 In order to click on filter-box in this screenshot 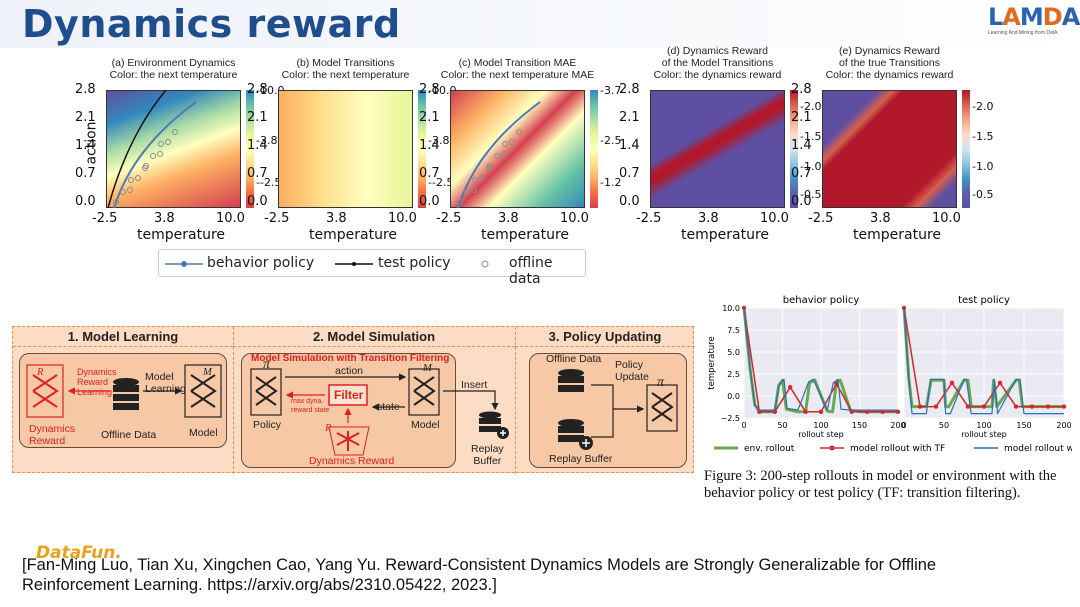, I will do `click(348, 395)`.